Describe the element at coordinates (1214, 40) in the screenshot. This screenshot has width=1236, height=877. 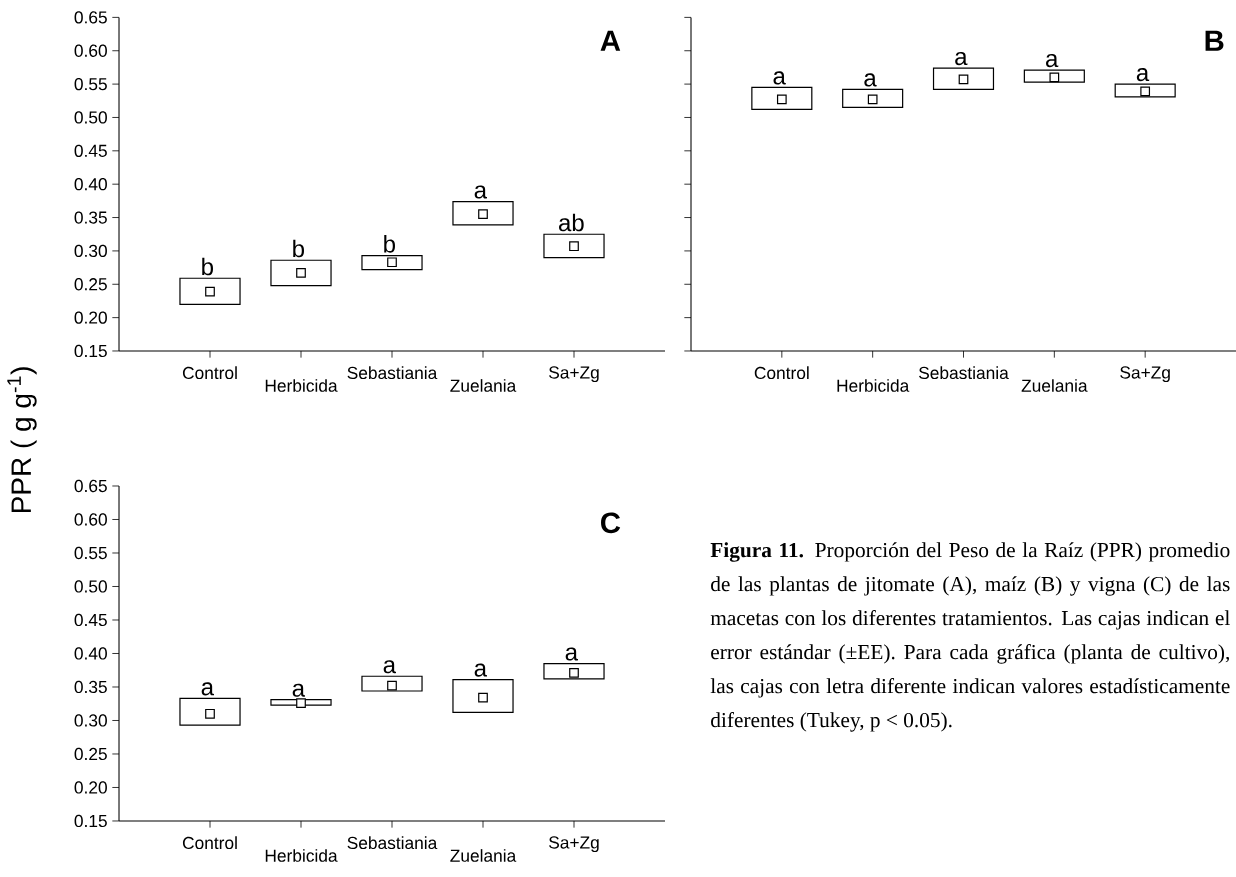
I see `chart-title: B` at that location.